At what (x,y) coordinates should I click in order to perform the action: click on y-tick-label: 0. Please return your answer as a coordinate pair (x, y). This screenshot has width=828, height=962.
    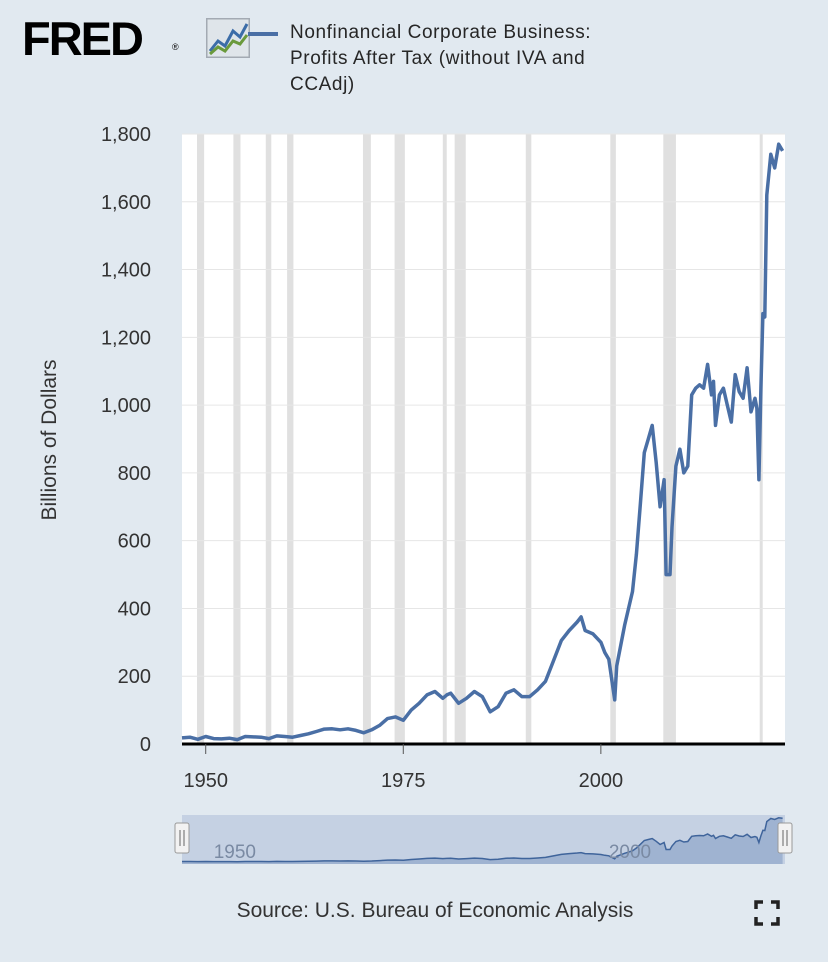
    Looking at the image, I should click on (145, 745).